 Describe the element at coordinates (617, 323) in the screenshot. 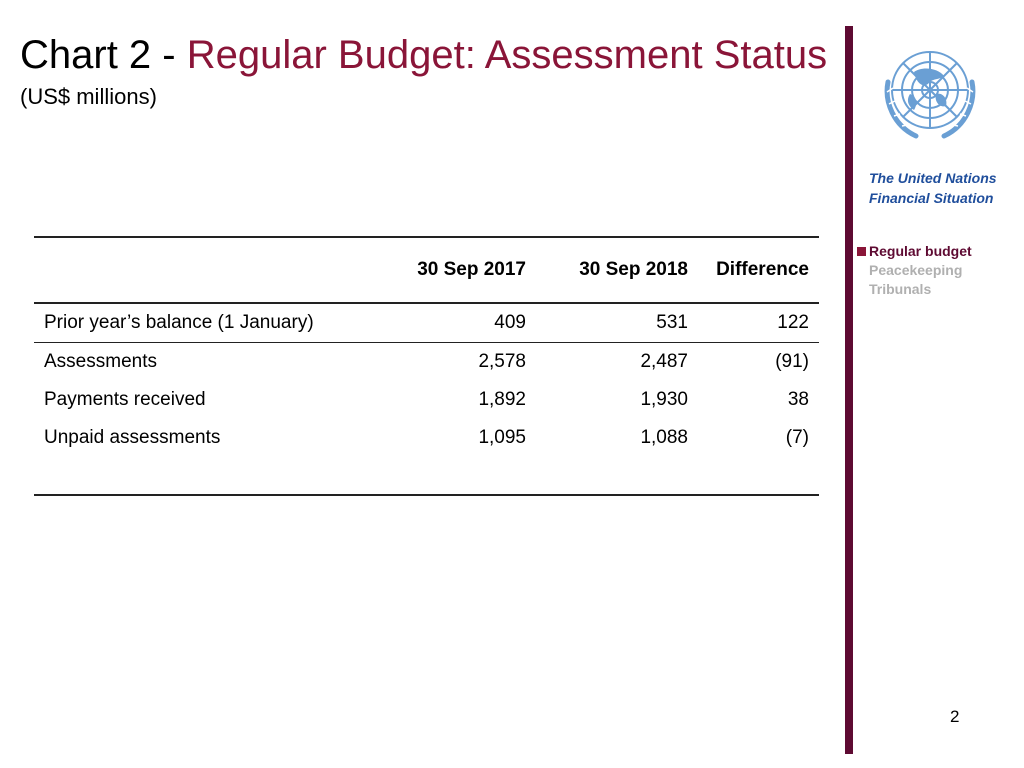

I see `cell-2018: 531` at that location.